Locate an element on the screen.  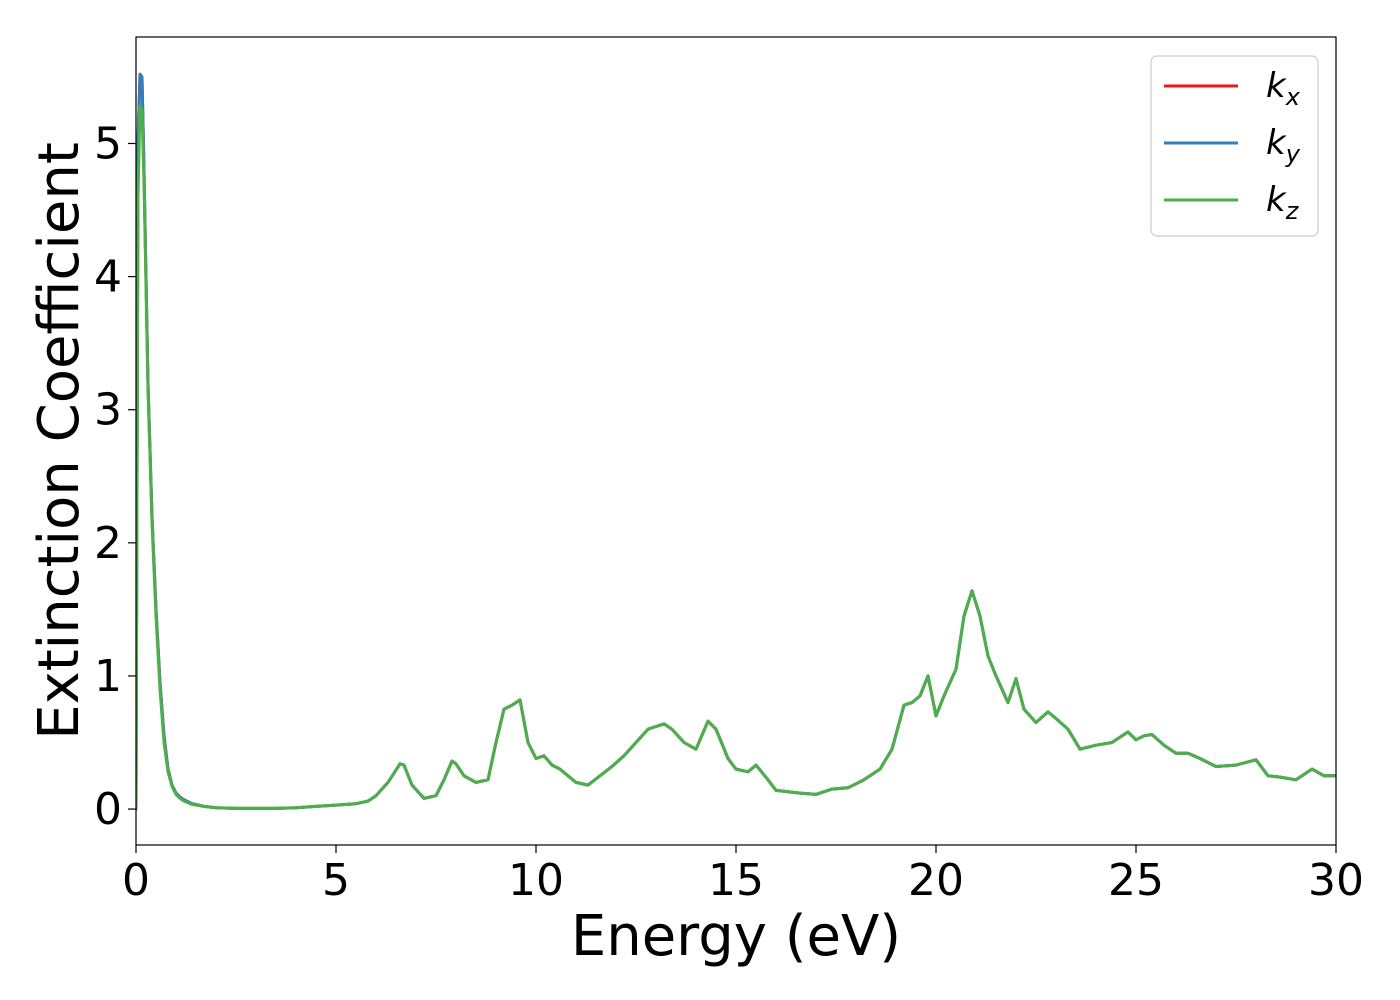
y-axis-ticks: 0 1 2 3 4 5 is located at coordinates (115, 476).